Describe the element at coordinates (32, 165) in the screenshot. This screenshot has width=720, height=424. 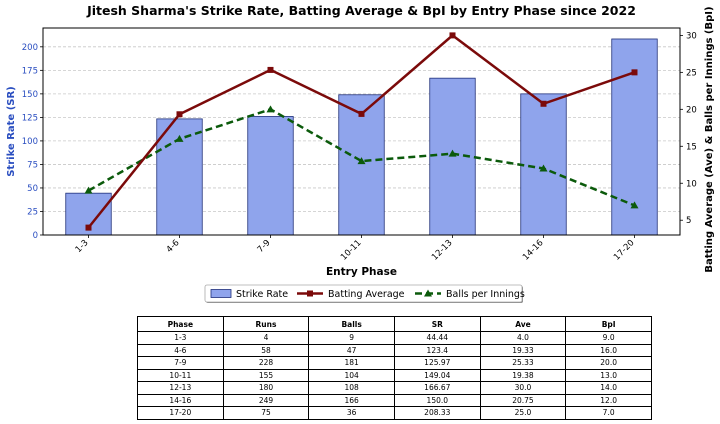
I see `y-left-tick-label: 75` at that location.